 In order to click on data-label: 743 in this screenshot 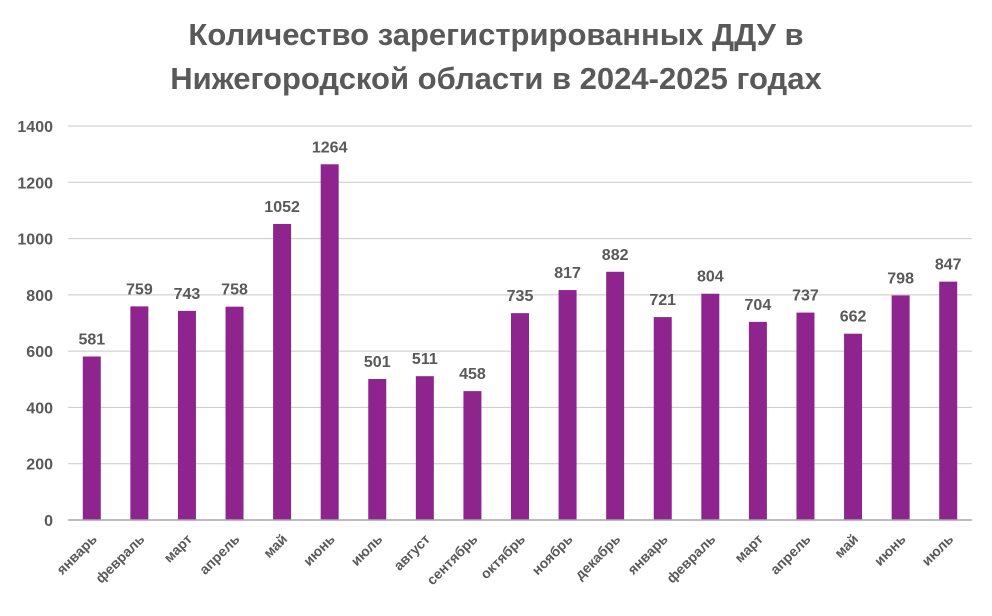, I will do `click(187, 294)`.